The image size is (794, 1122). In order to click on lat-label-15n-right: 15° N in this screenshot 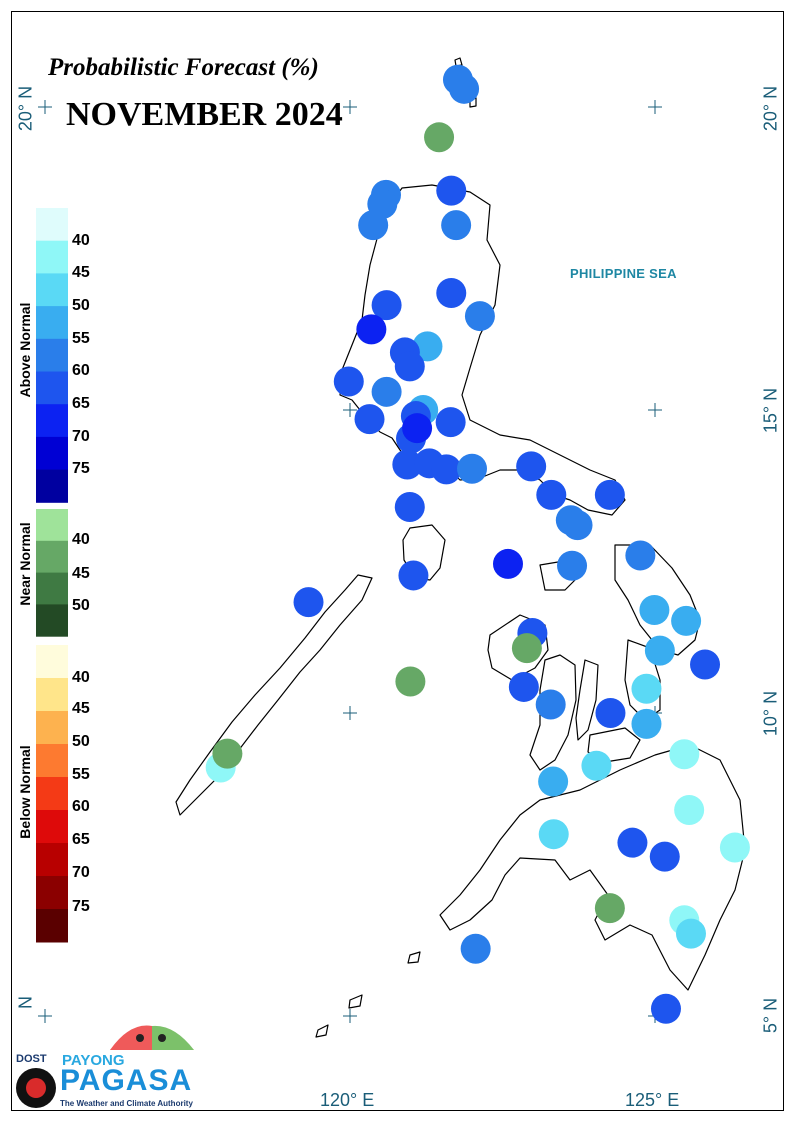, I will do `click(770, 410)`.